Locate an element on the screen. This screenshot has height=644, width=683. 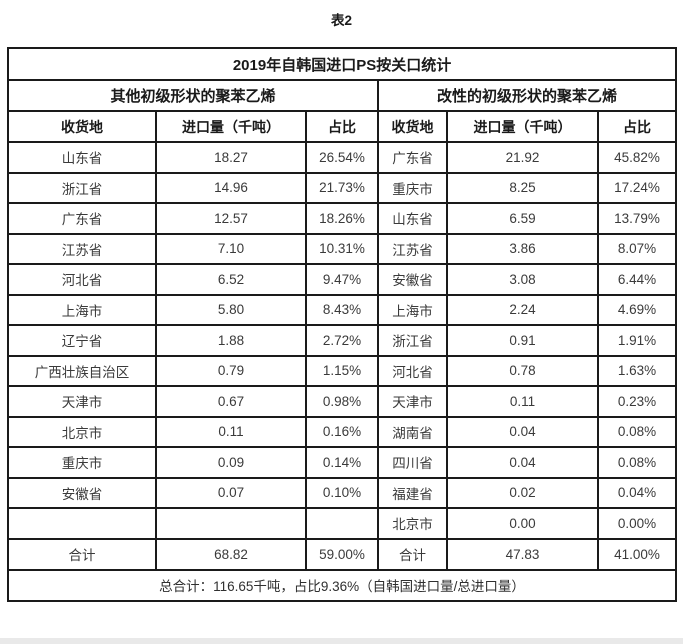
cell-destination-left: 北京市 is located at coordinates (82, 431).